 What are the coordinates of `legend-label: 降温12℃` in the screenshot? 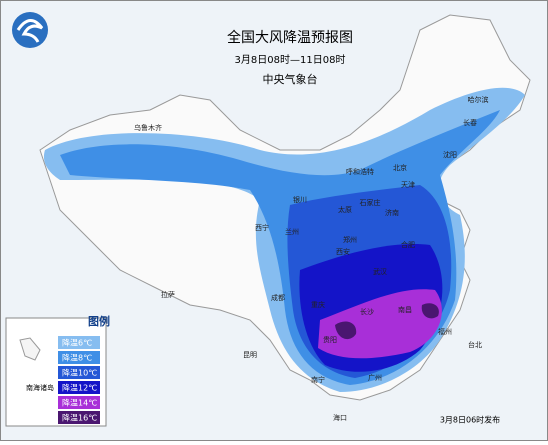 It's located at (79, 388).